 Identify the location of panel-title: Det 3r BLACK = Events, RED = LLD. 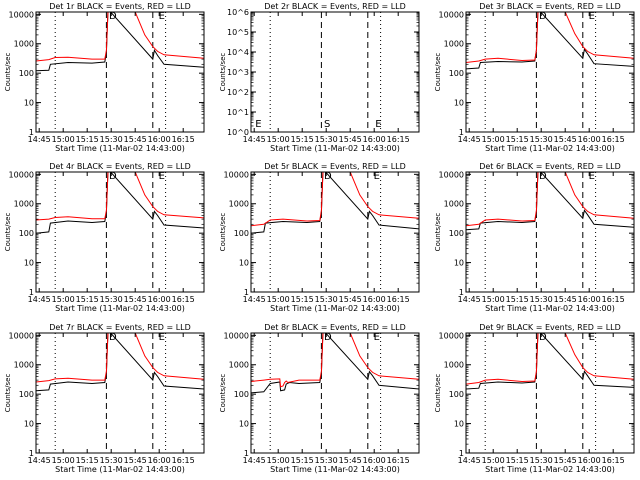
(550, 6).